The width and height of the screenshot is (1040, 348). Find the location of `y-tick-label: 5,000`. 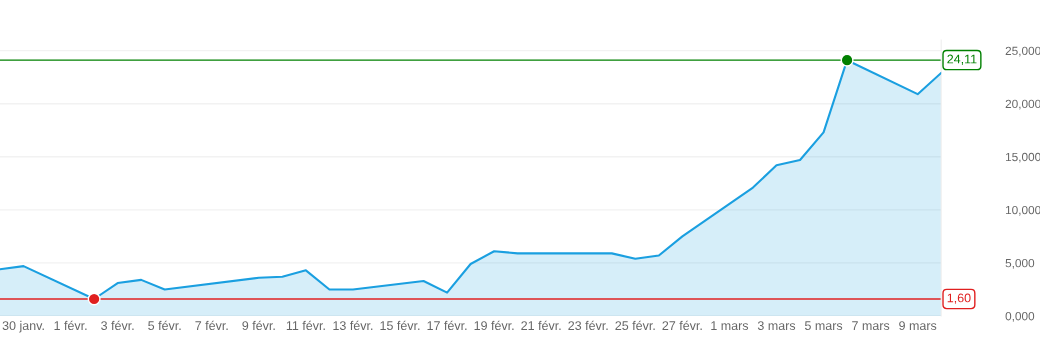

y-tick-label: 5,000 is located at coordinates (1020, 263).